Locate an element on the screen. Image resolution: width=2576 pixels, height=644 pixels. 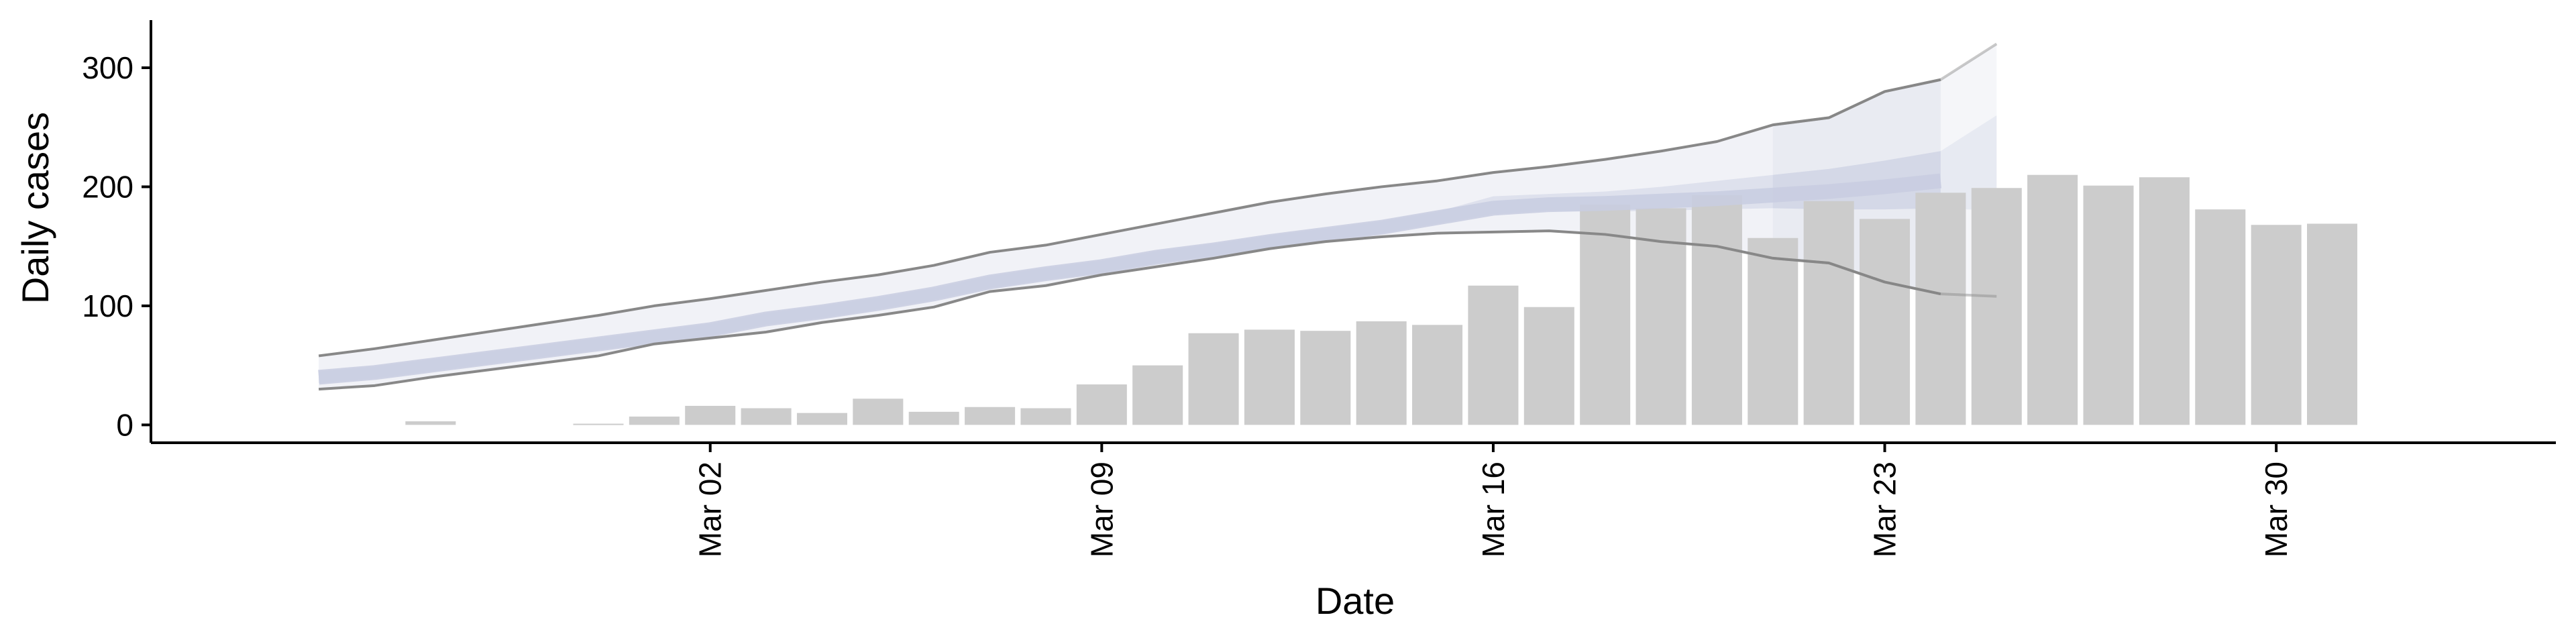
x-axis-ticks: Mar 02 Mar 09 Mar 16 Mar 23 Mar 30 is located at coordinates (1493, 500).